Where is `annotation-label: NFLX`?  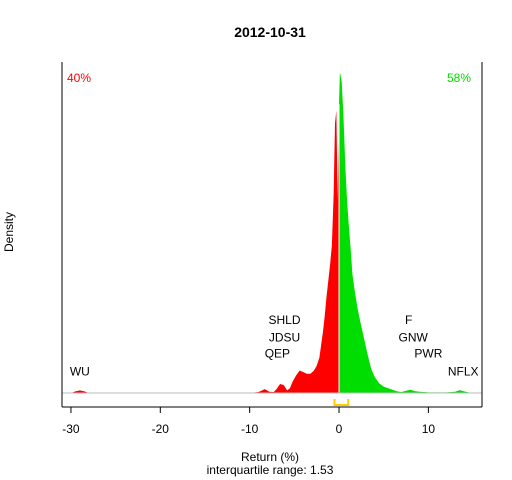 annotation-label: NFLX is located at coordinates (463, 371).